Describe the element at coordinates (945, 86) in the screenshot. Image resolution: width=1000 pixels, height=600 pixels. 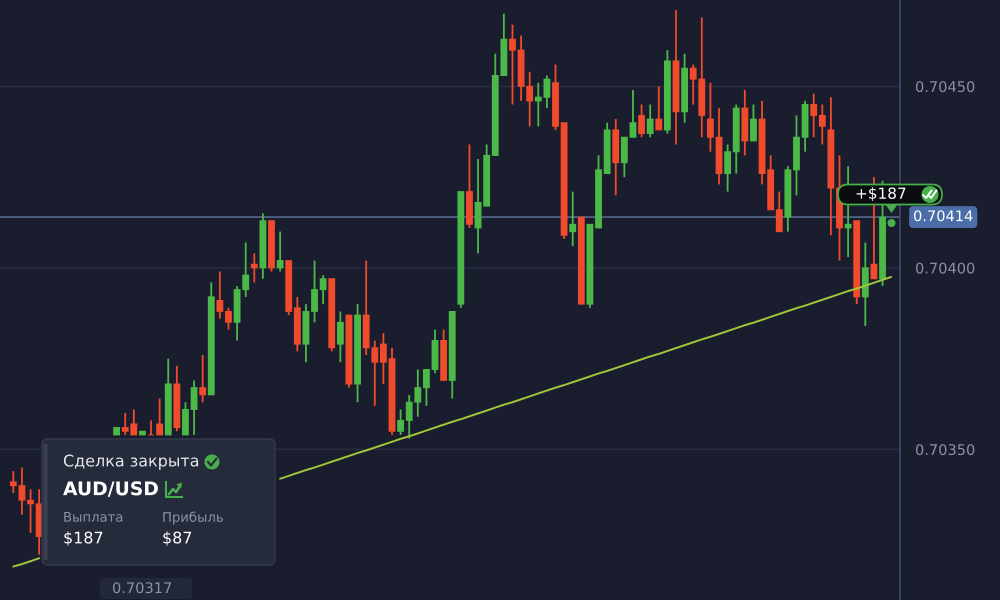
I see `y-tick-label: 0.70450` at that location.